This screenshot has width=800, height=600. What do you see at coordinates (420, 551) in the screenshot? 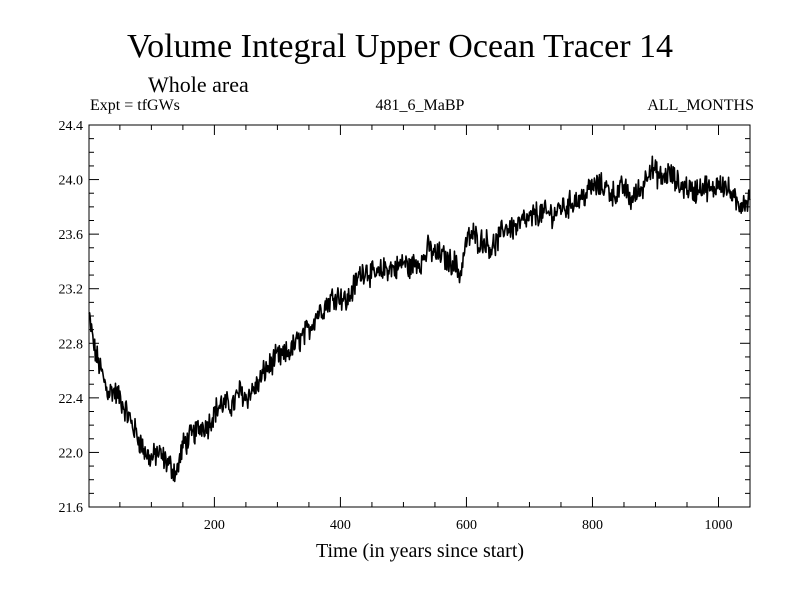
I see `x-axis-label: Time (in years since start)` at bounding box center [420, 551].